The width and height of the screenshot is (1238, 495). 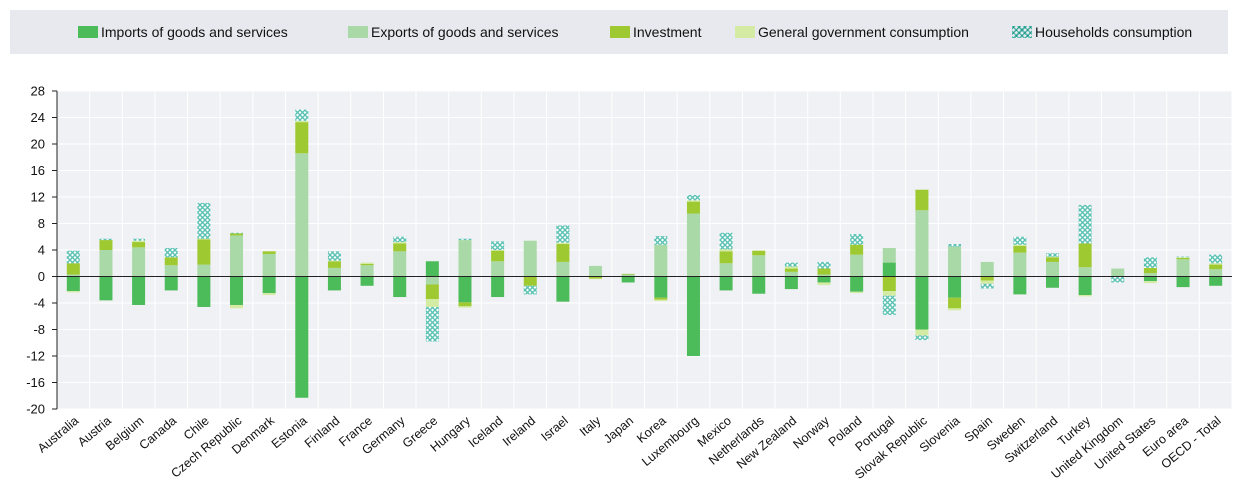 I want to click on bar-imports-of-goods-and-services-finland, so click(x=334, y=283).